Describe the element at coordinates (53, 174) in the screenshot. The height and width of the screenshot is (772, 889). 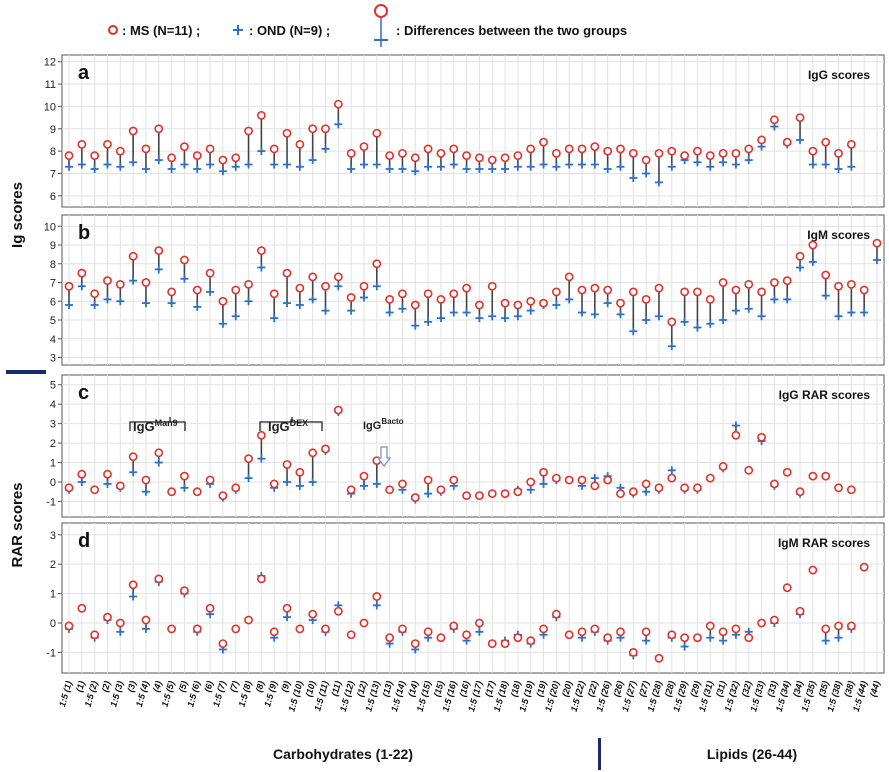
I see `y-tick-label: 7` at that location.